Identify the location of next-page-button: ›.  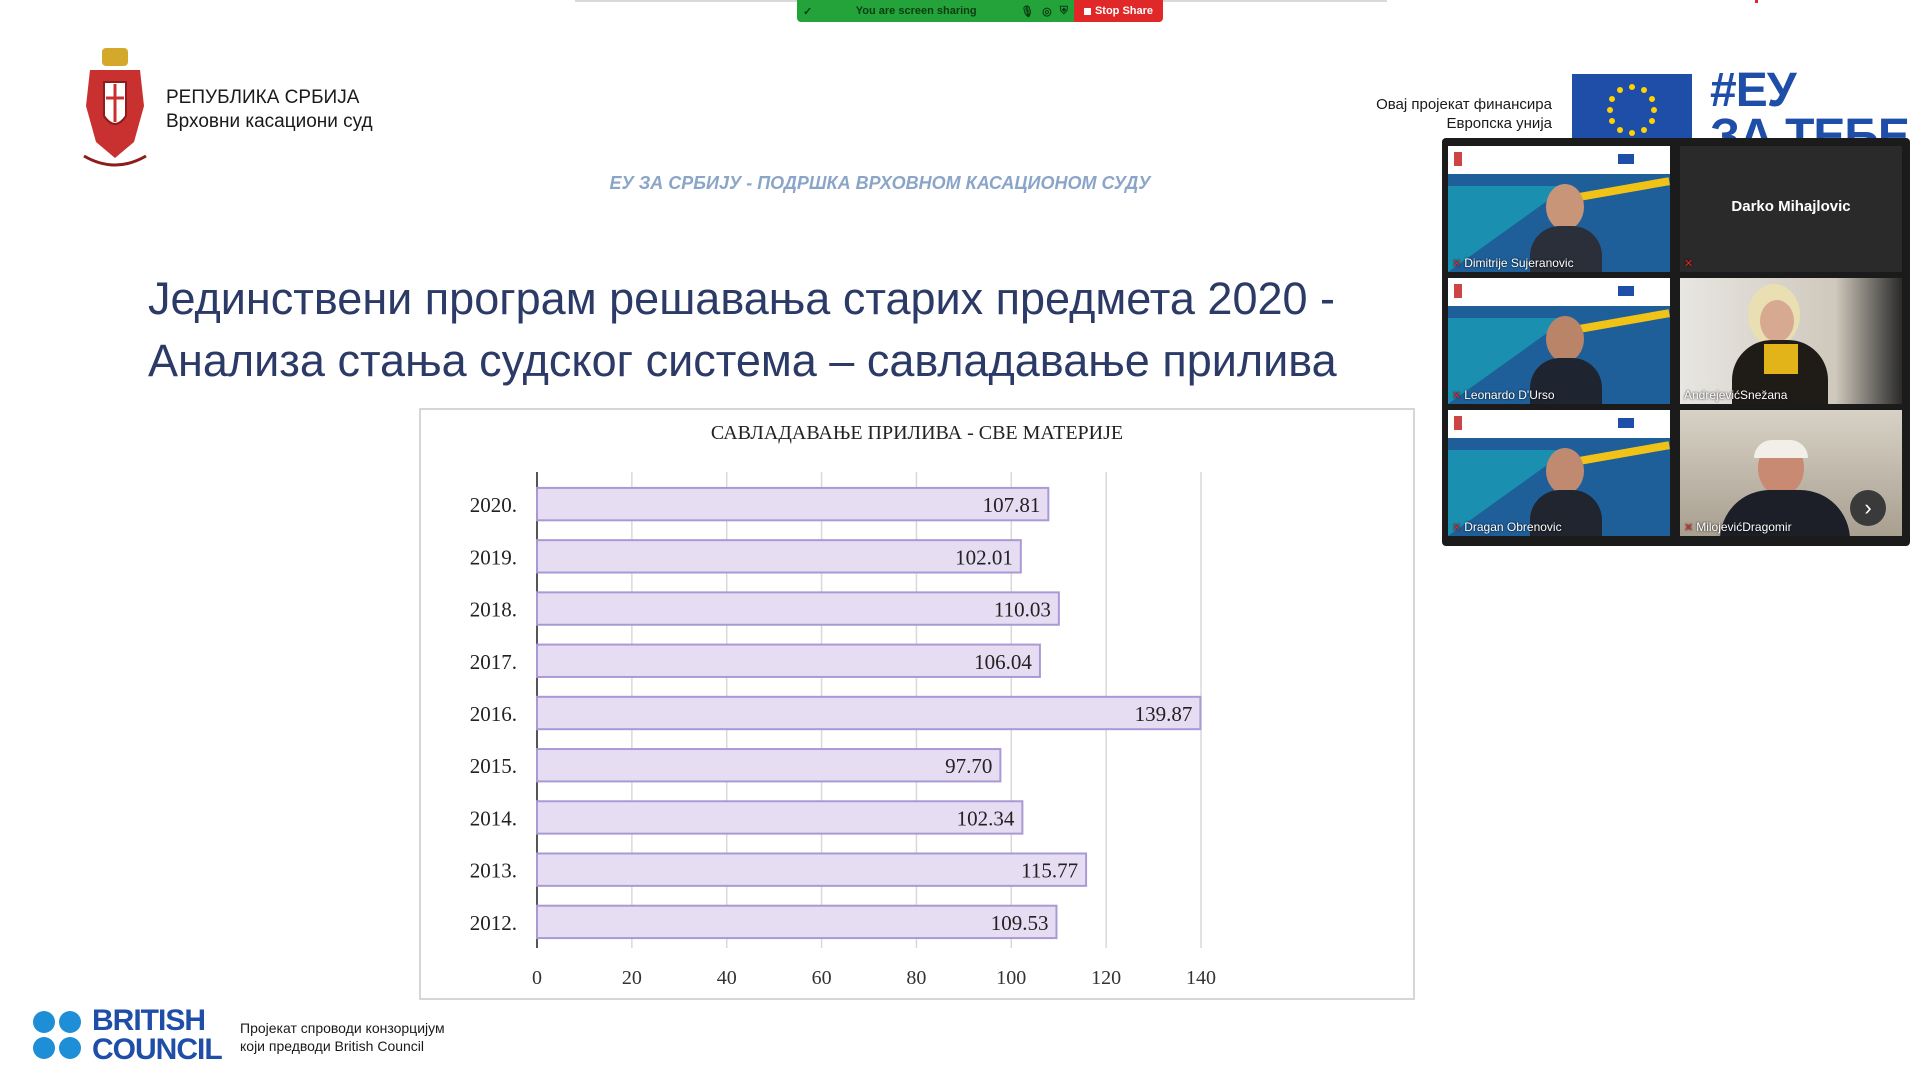
(1868, 508).